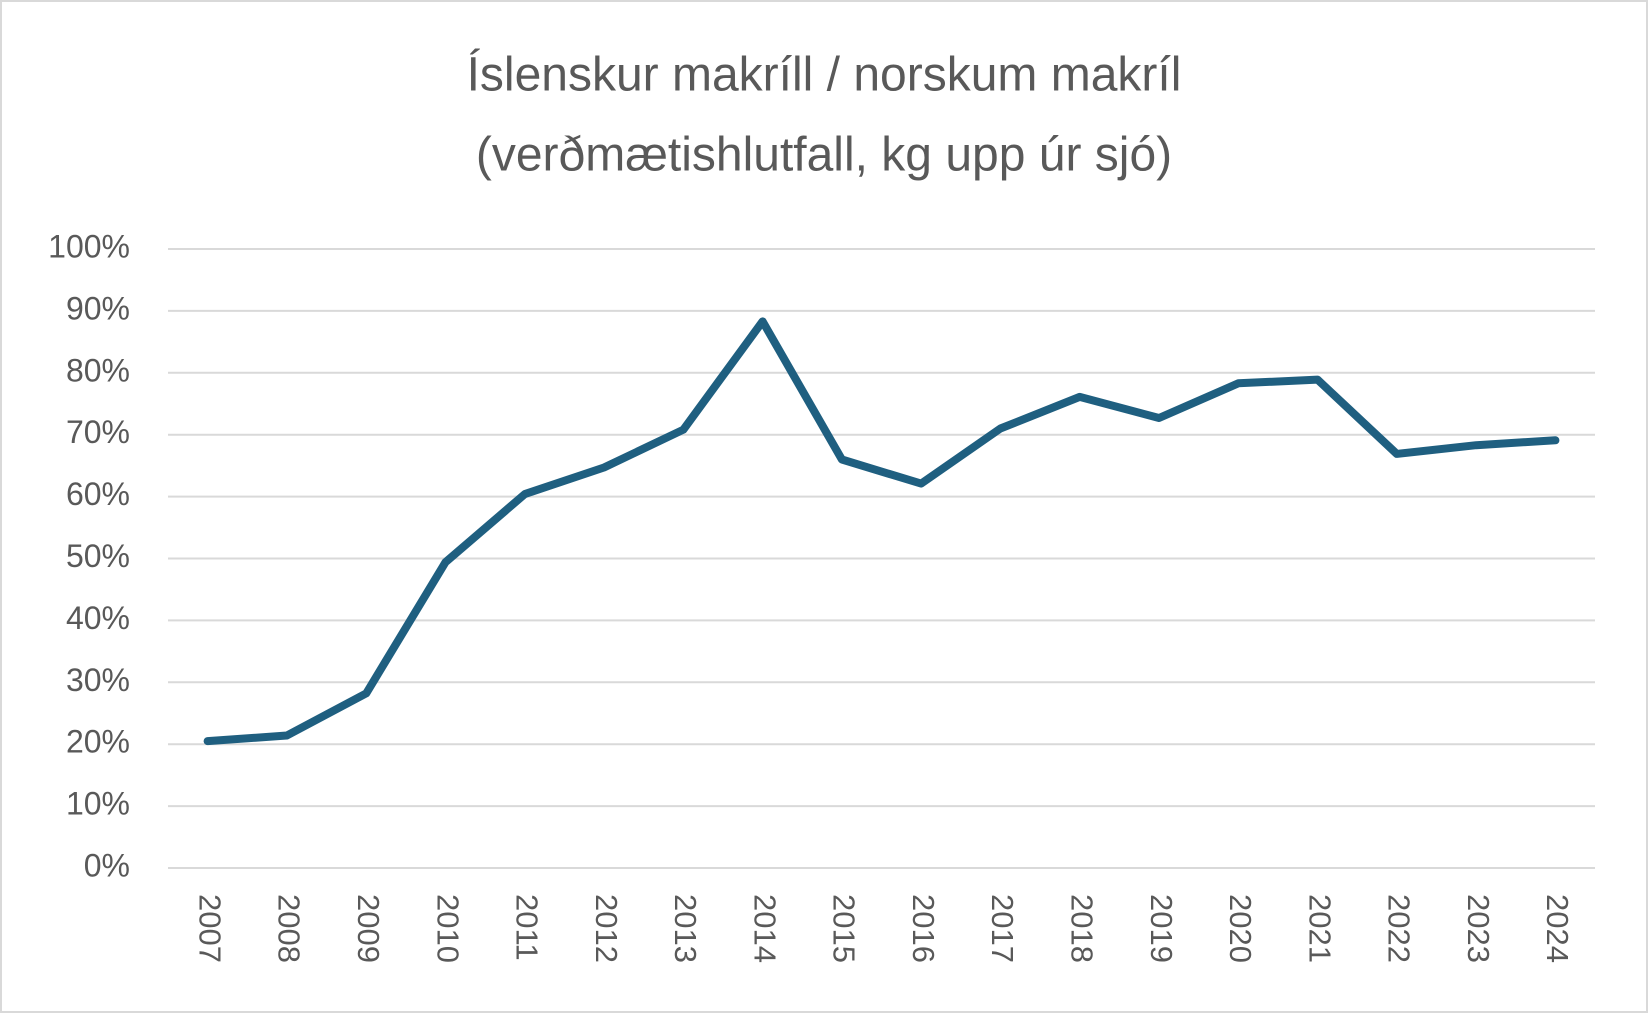 The image size is (1648, 1013). What do you see at coordinates (98, 308) in the screenshot?
I see `y-tick-label: 90%` at bounding box center [98, 308].